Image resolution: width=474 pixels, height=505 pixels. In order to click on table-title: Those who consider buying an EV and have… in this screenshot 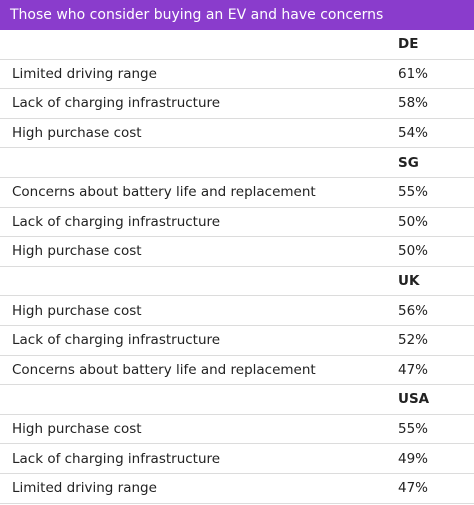, I will do `click(237, 15)`.